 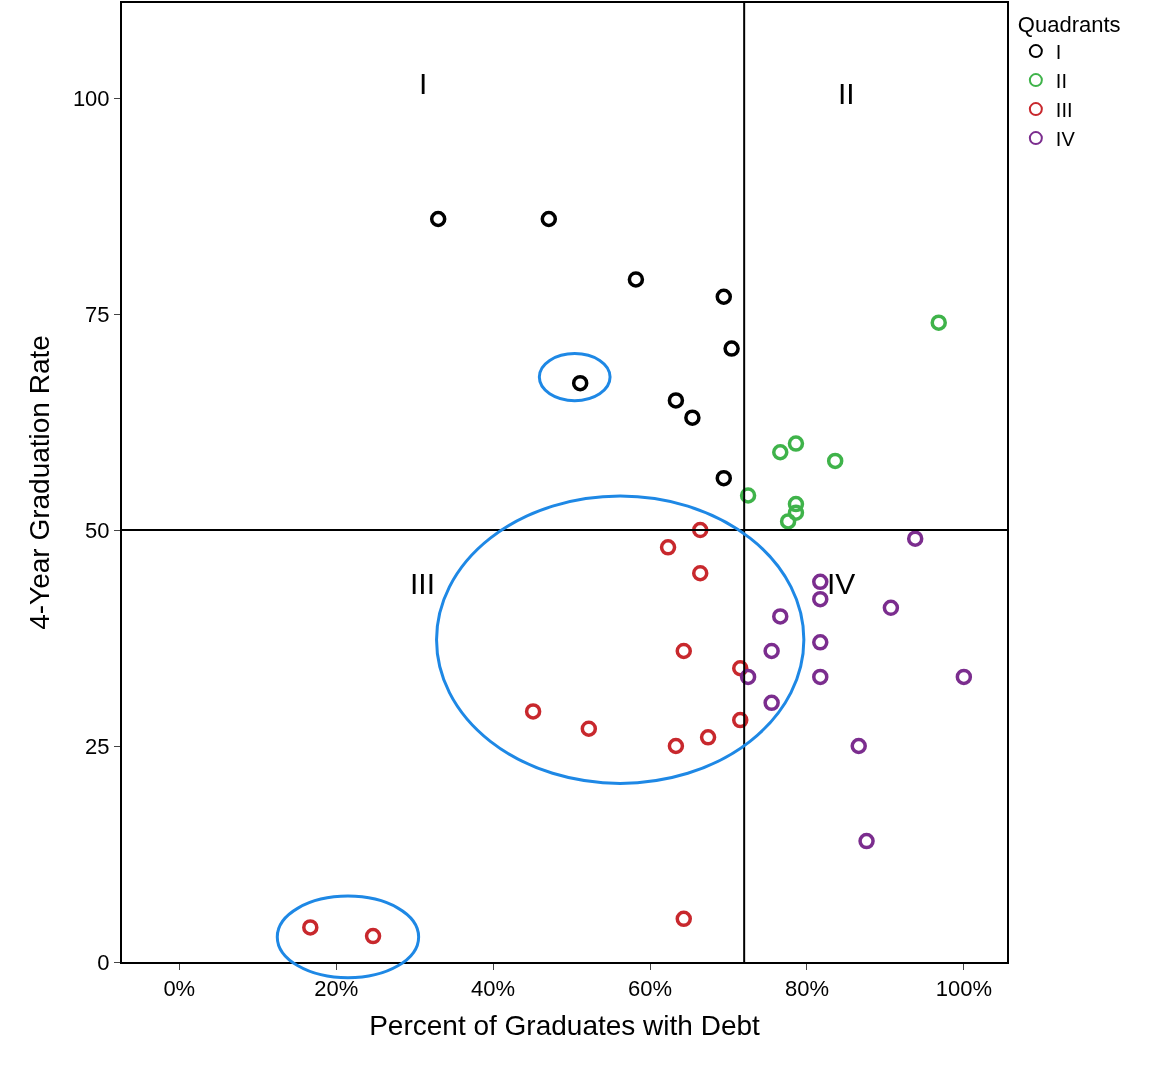 What do you see at coordinates (423, 83) in the screenshot?
I see `annotation: I` at bounding box center [423, 83].